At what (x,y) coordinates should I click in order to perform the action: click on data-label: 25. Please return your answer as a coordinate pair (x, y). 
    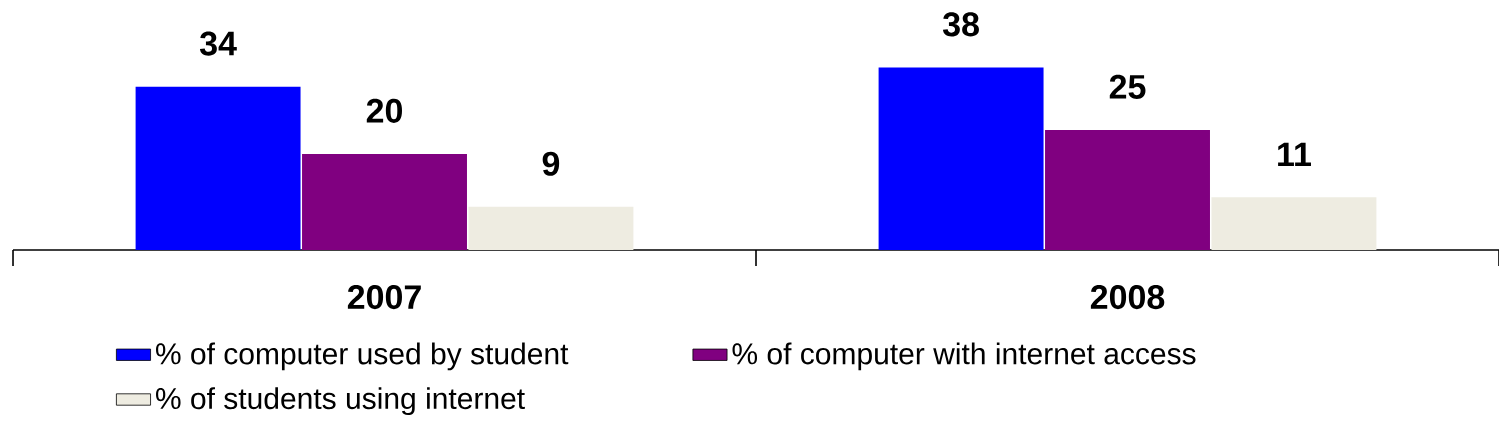
    Looking at the image, I should click on (1127, 86).